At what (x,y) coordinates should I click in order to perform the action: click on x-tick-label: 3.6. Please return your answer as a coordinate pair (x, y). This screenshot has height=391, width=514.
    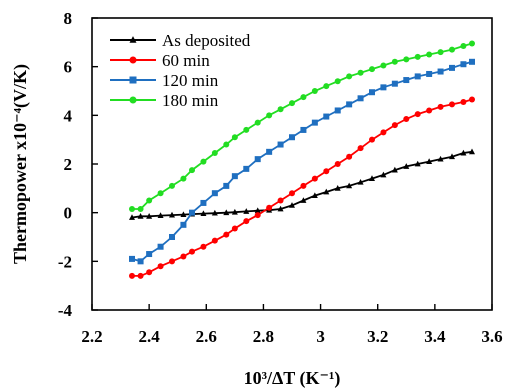
    Looking at the image, I should click on (491, 336).